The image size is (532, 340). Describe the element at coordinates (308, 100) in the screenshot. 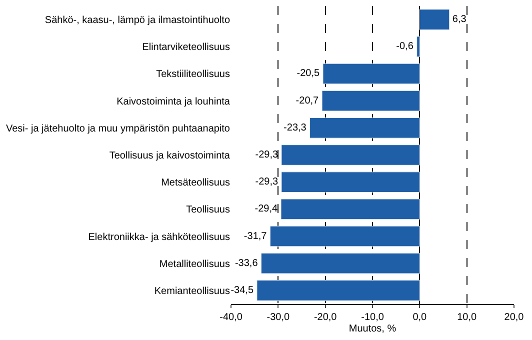

I see `data-label: -20,7` at that location.